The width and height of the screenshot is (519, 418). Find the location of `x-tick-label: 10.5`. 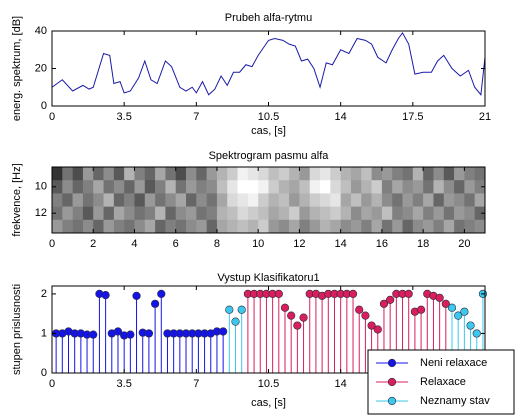

x-tick-label: 10.5 is located at coordinates (268, 117).